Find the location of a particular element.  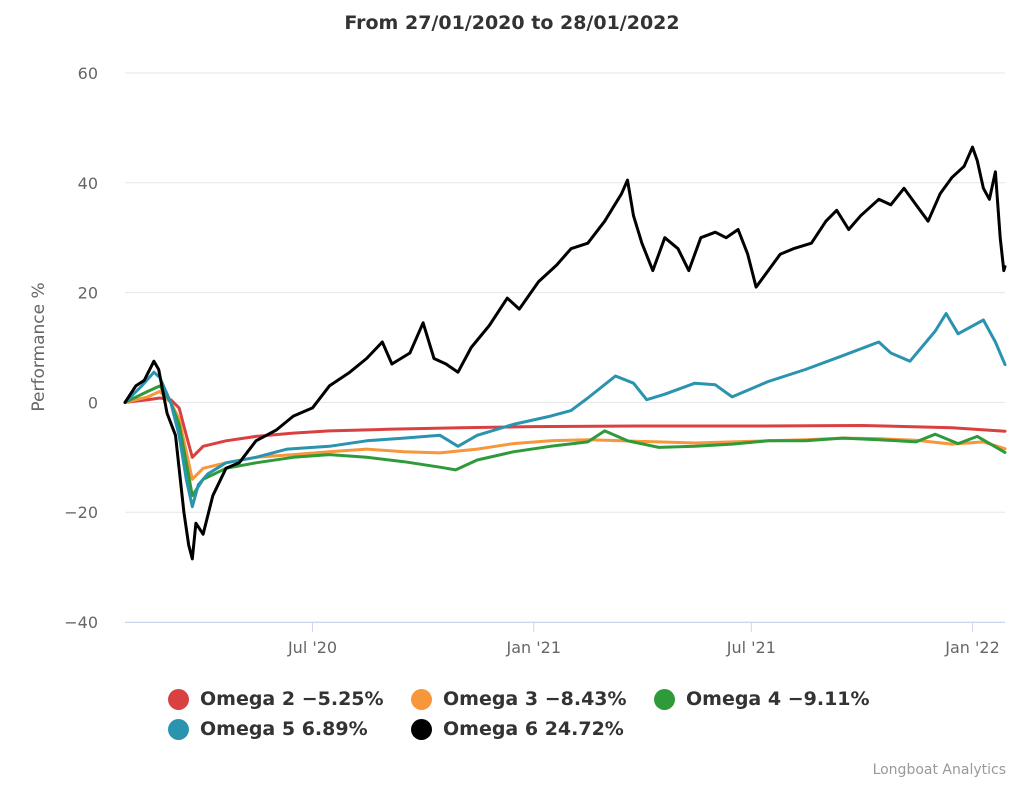

y-axis-title: Performance % is located at coordinates (39, 346).